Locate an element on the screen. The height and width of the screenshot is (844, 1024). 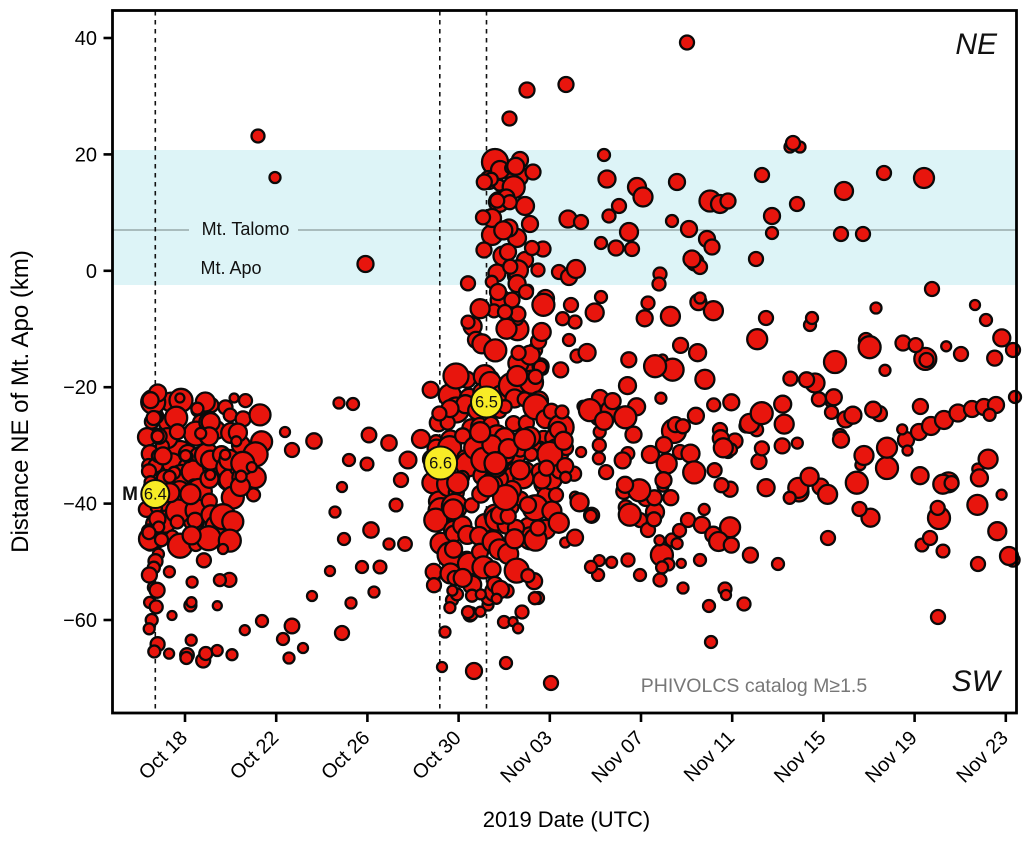
svg-text: SW is located at coordinates (977, 681).